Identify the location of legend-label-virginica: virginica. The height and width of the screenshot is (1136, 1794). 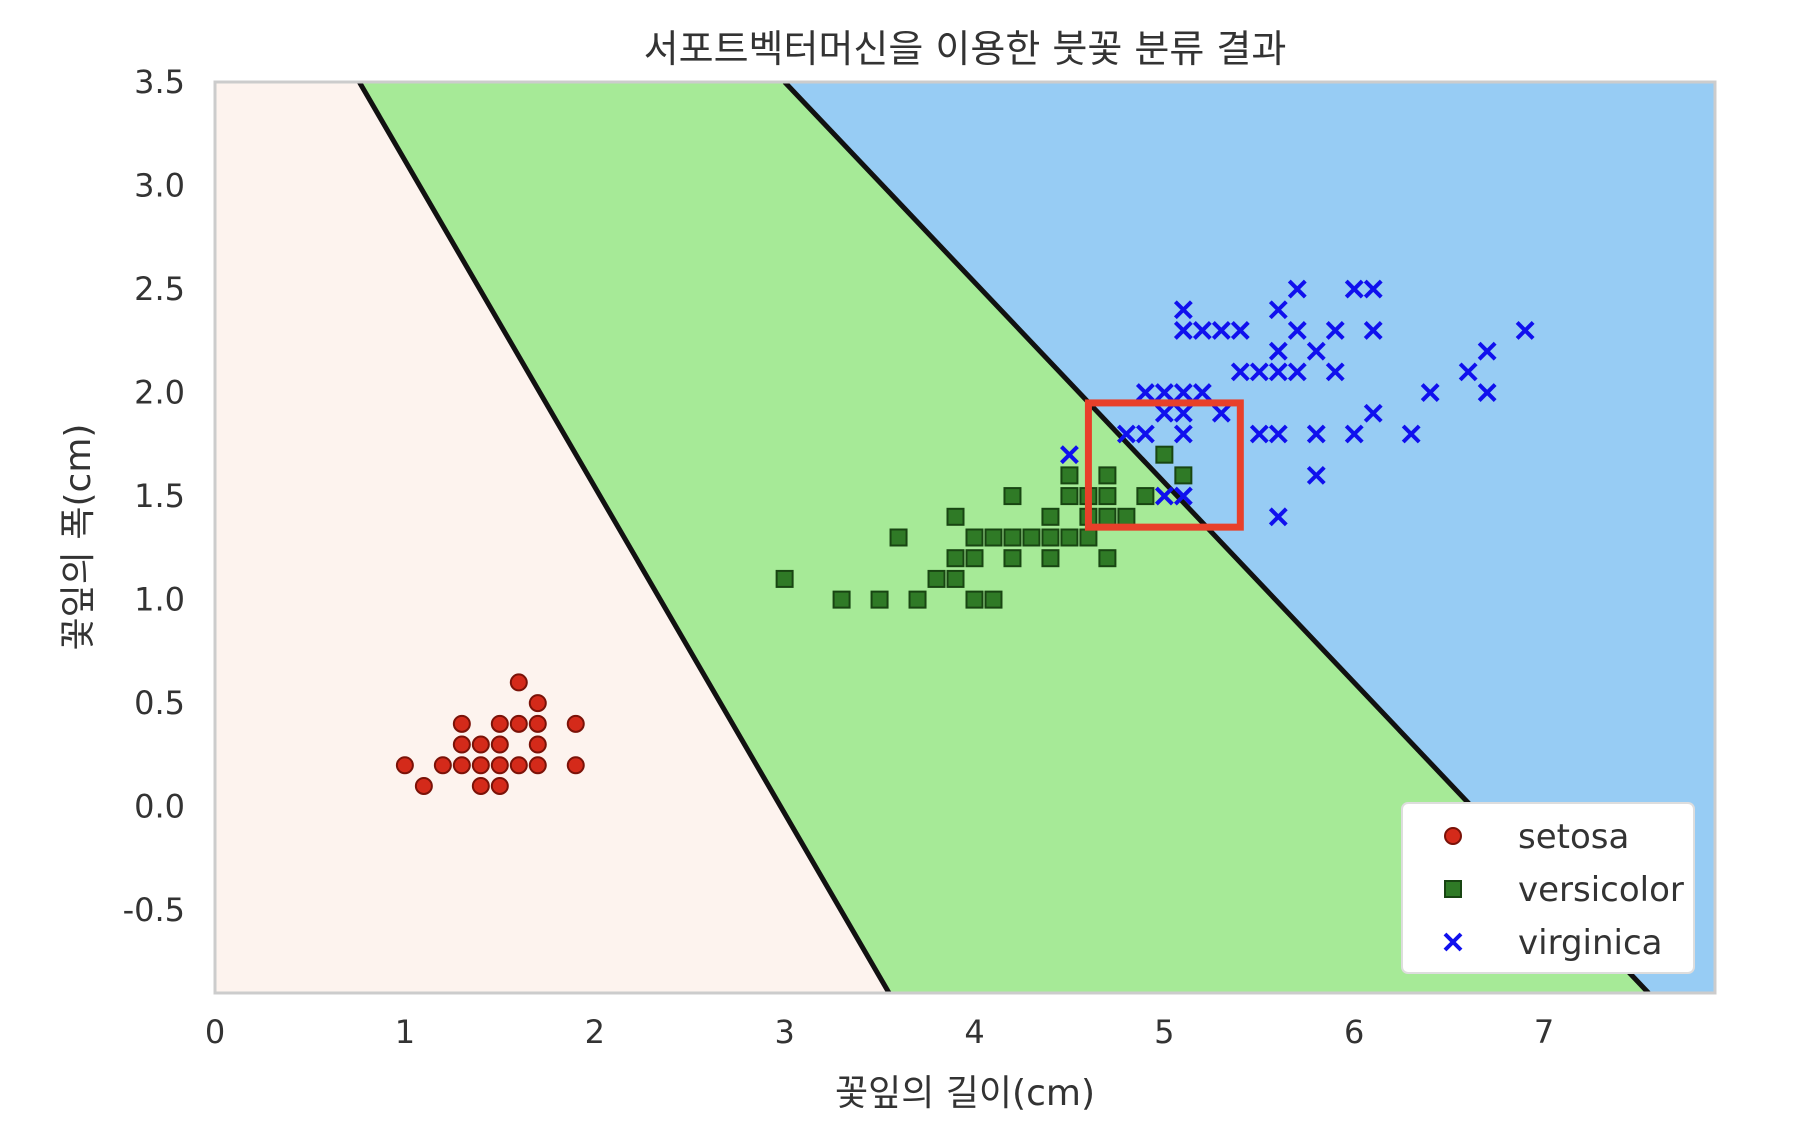
(1590, 943).